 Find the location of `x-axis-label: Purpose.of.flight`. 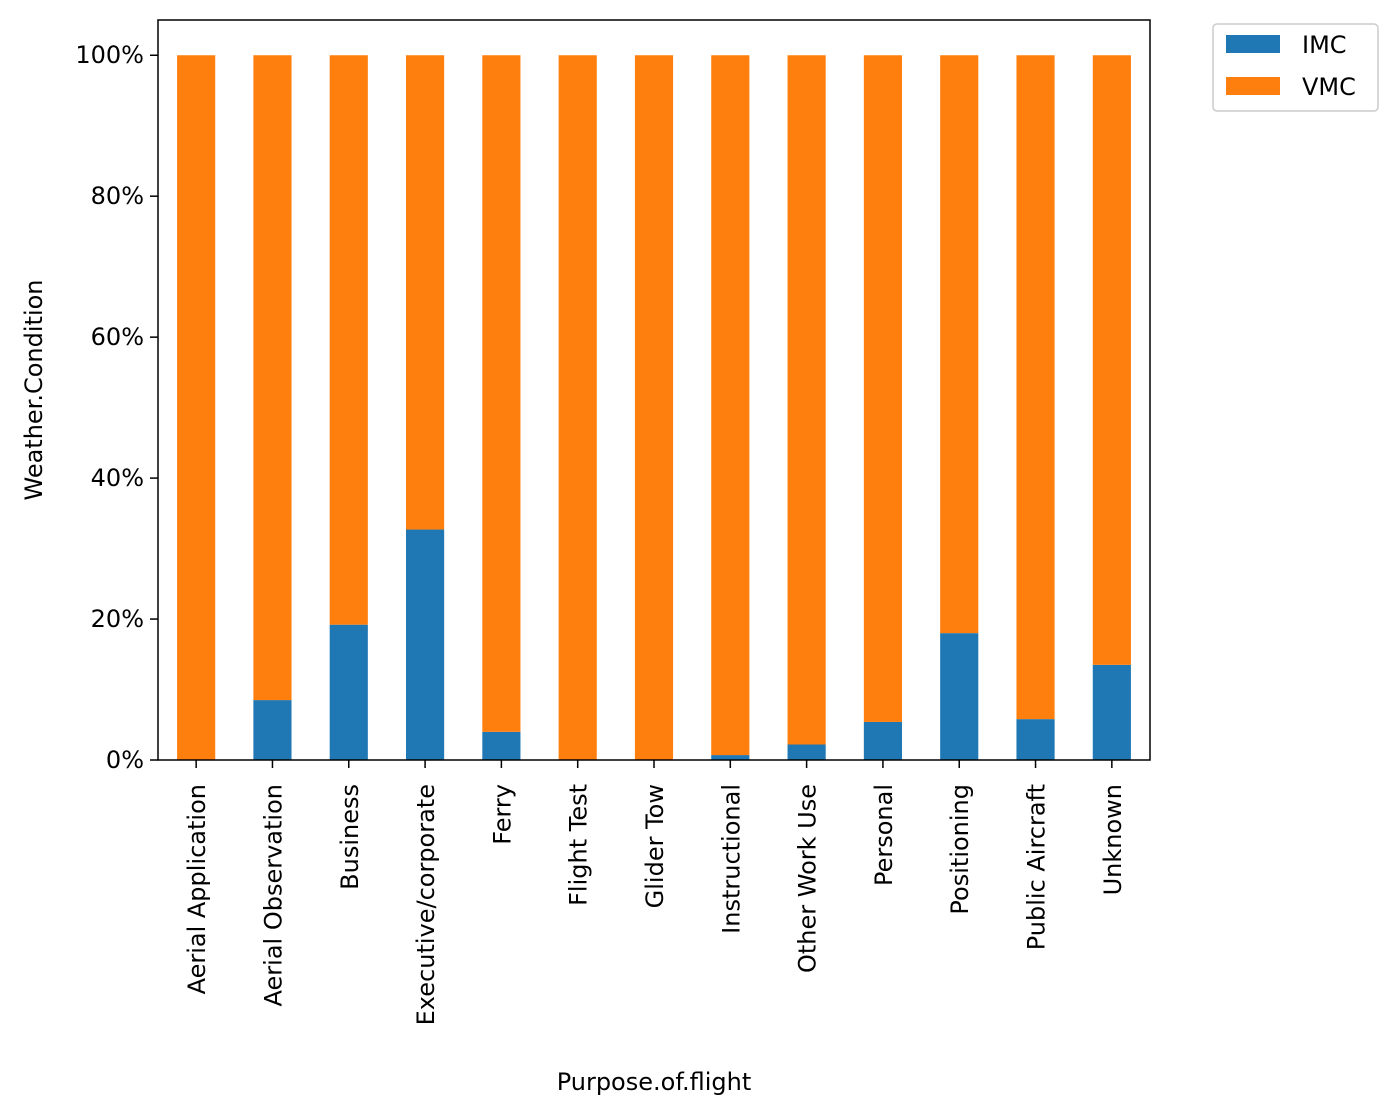

x-axis-label: Purpose.of.flight is located at coordinates (654, 1082).